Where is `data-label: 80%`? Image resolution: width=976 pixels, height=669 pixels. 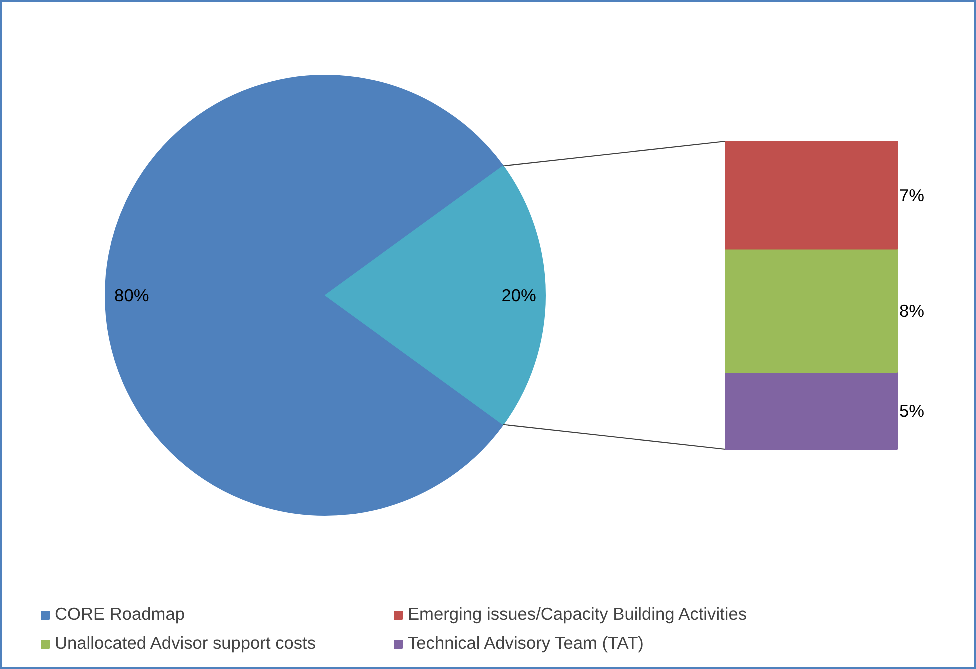
data-label: 80% is located at coordinates (132, 296).